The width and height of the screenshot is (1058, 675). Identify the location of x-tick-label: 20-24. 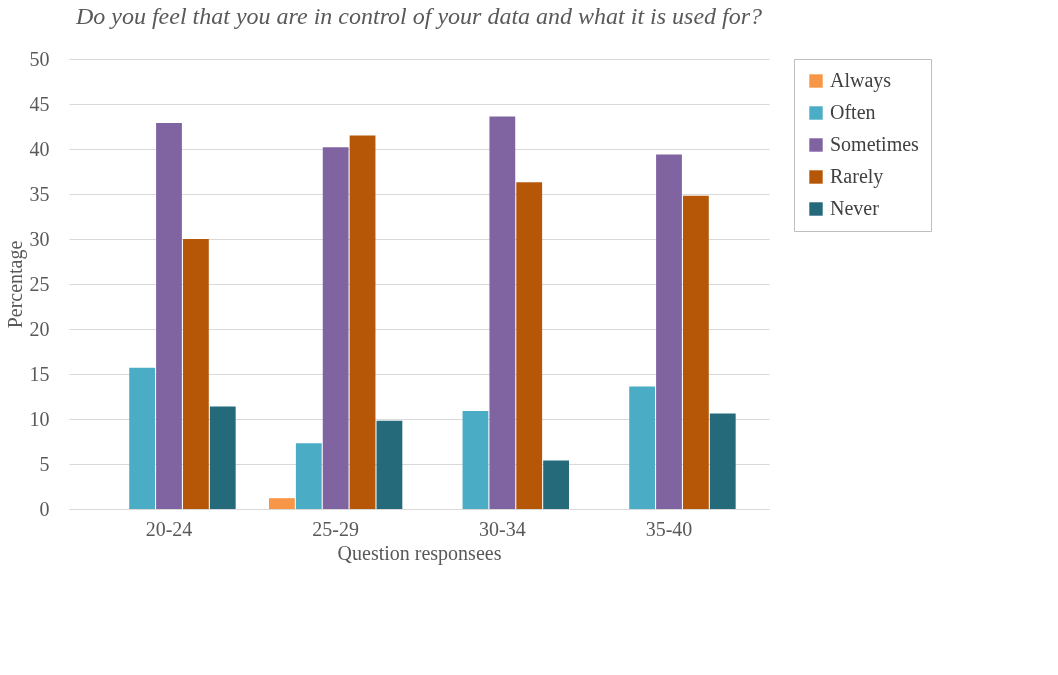
(169, 528).